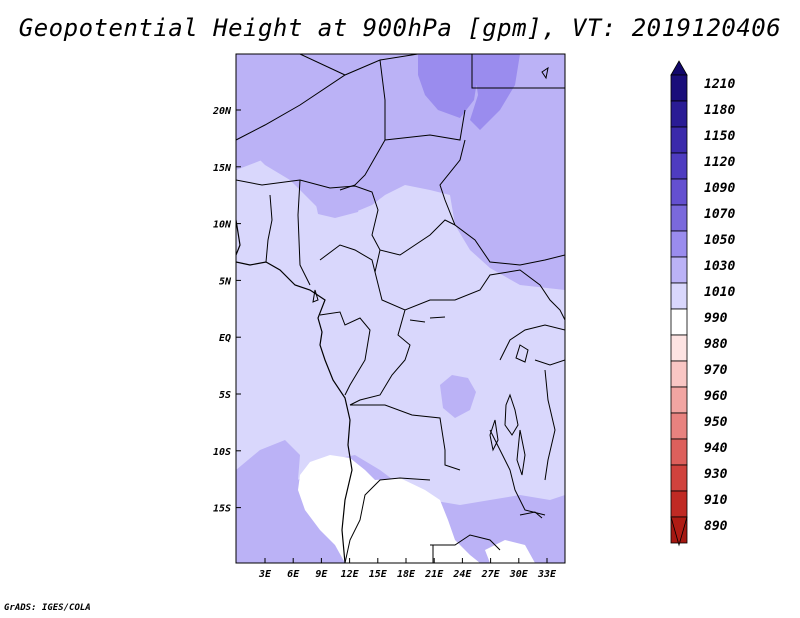  Describe the element at coordinates (434, 574) in the screenshot. I see `lon-tick-label: 21E` at that location.